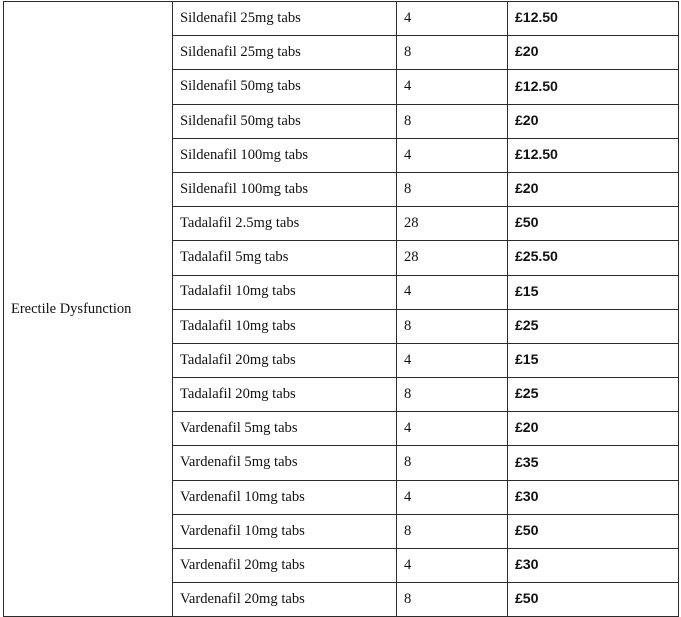  I want to click on table-row: Sildenafil 50mg tabs 4 £12.50, so click(341, 87).